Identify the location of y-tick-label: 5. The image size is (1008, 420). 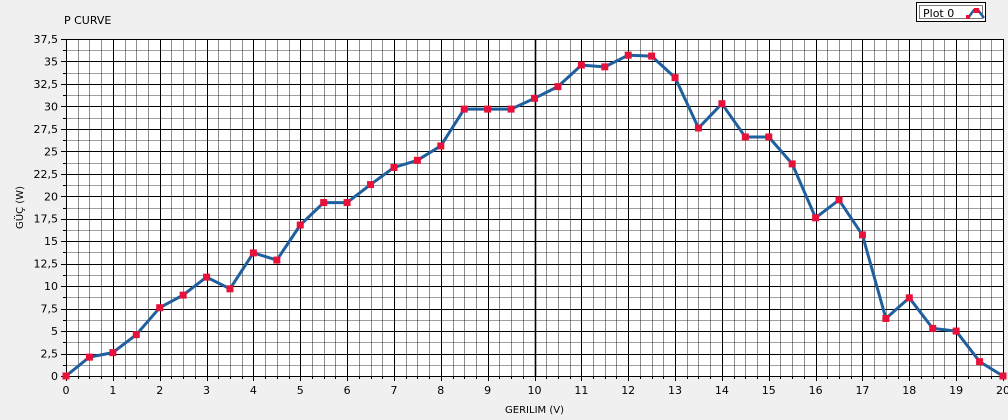
(54, 331).